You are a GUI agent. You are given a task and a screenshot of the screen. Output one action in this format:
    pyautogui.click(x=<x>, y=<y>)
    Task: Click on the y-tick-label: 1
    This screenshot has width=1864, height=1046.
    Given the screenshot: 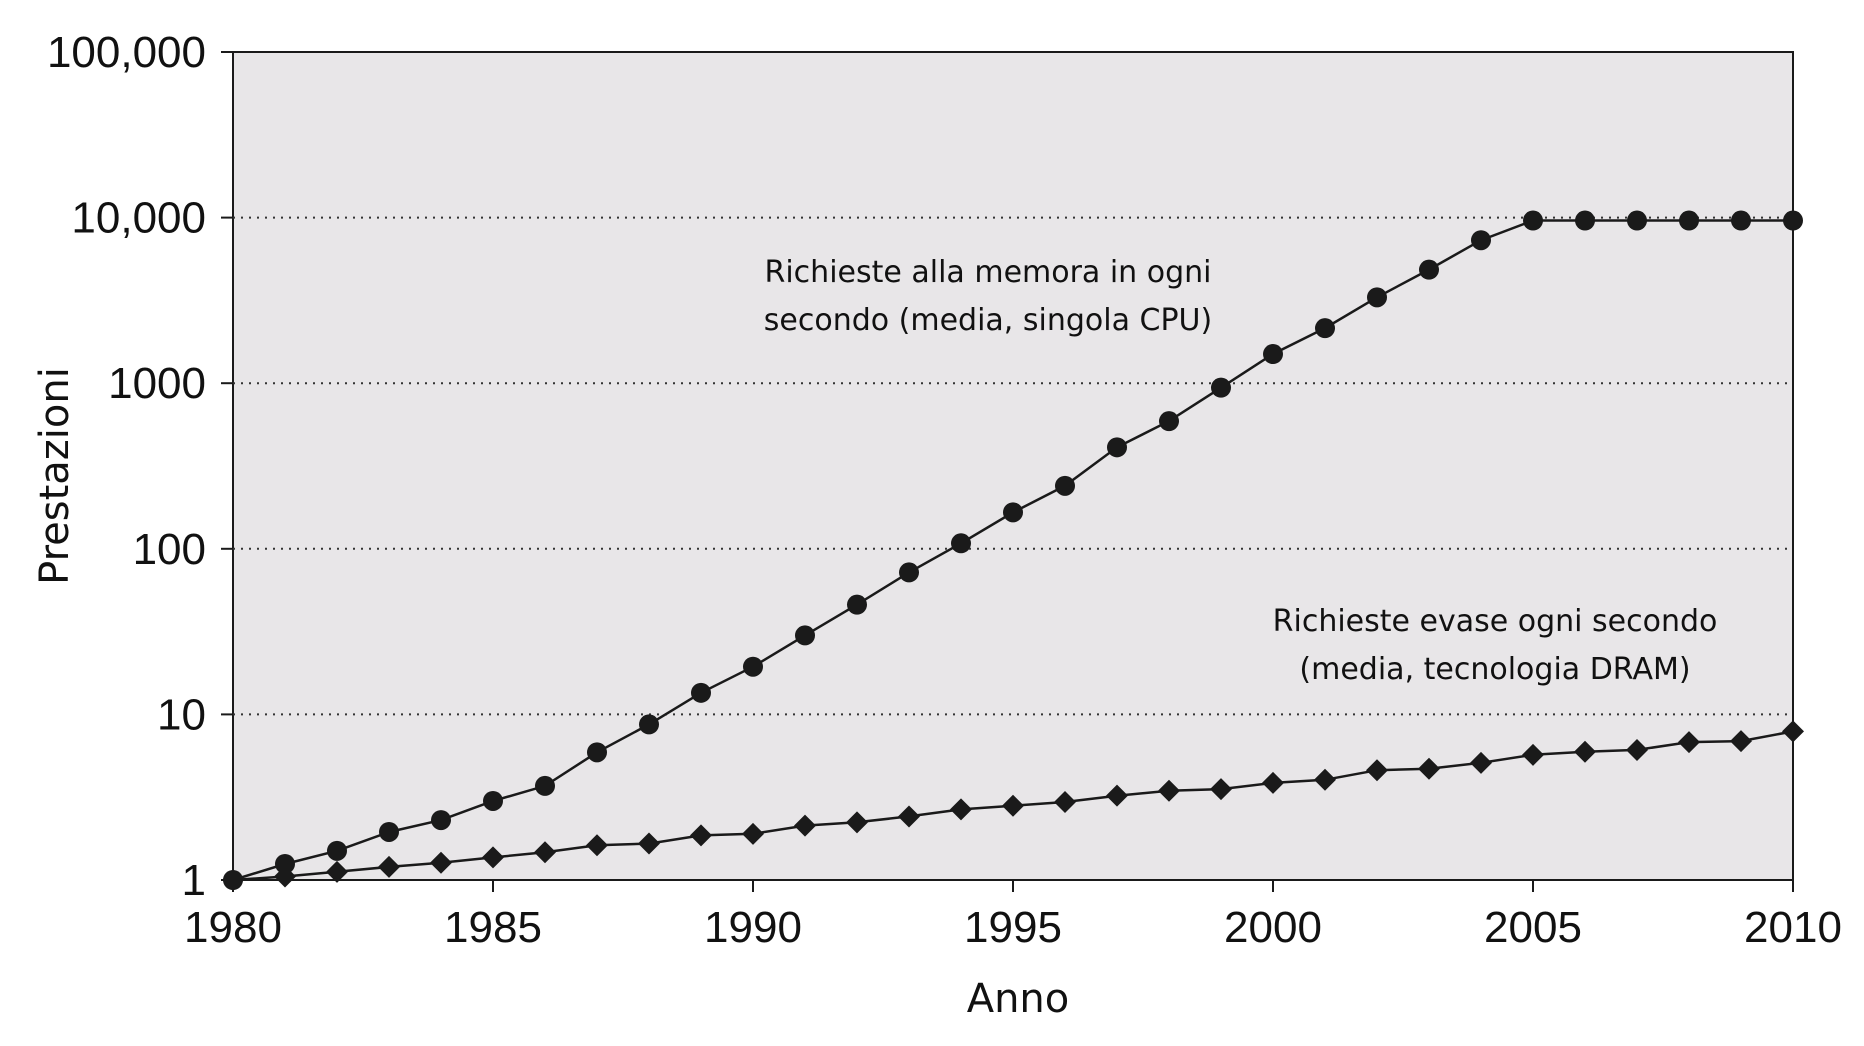 What is the action you would take?
    pyautogui.click(x=194, y=880)
    